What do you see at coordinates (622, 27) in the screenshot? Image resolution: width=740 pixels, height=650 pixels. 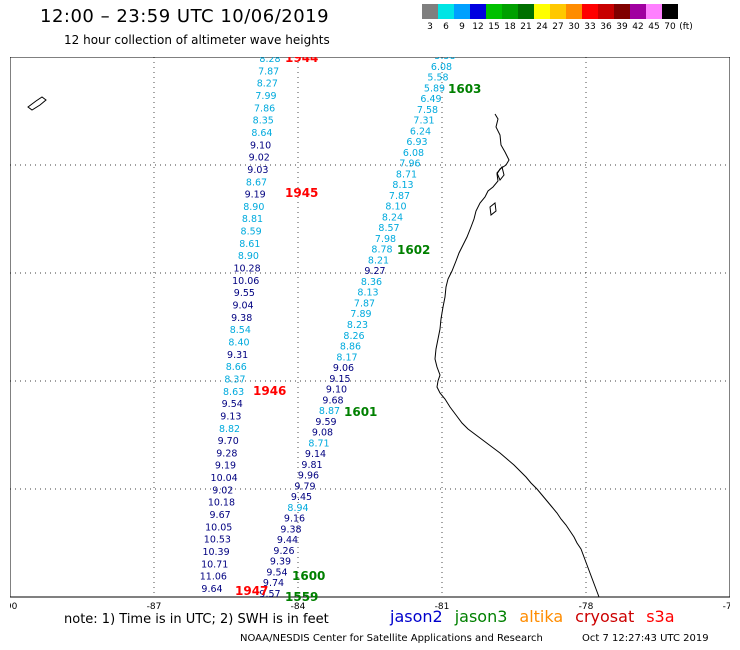 I see `colorbar-tick-label: 39` at bounding box center [622, 27].